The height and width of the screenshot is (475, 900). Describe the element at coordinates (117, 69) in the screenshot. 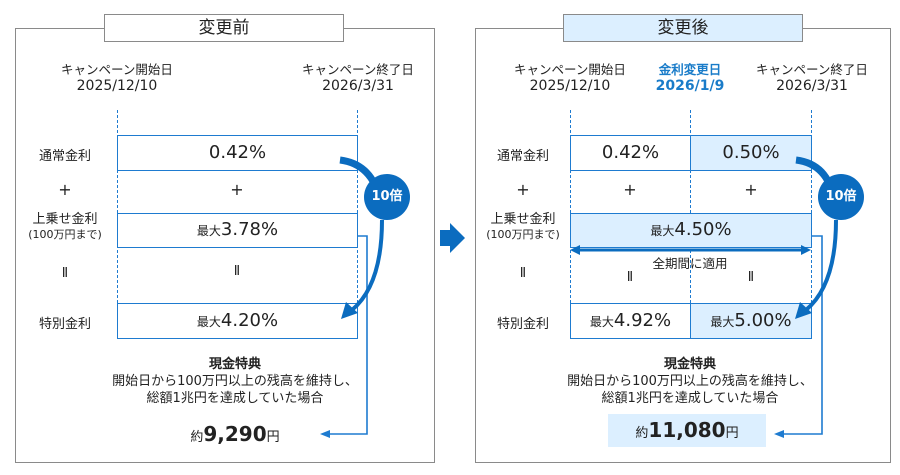

I see `start-label: キャンペーン開始日` at that location.